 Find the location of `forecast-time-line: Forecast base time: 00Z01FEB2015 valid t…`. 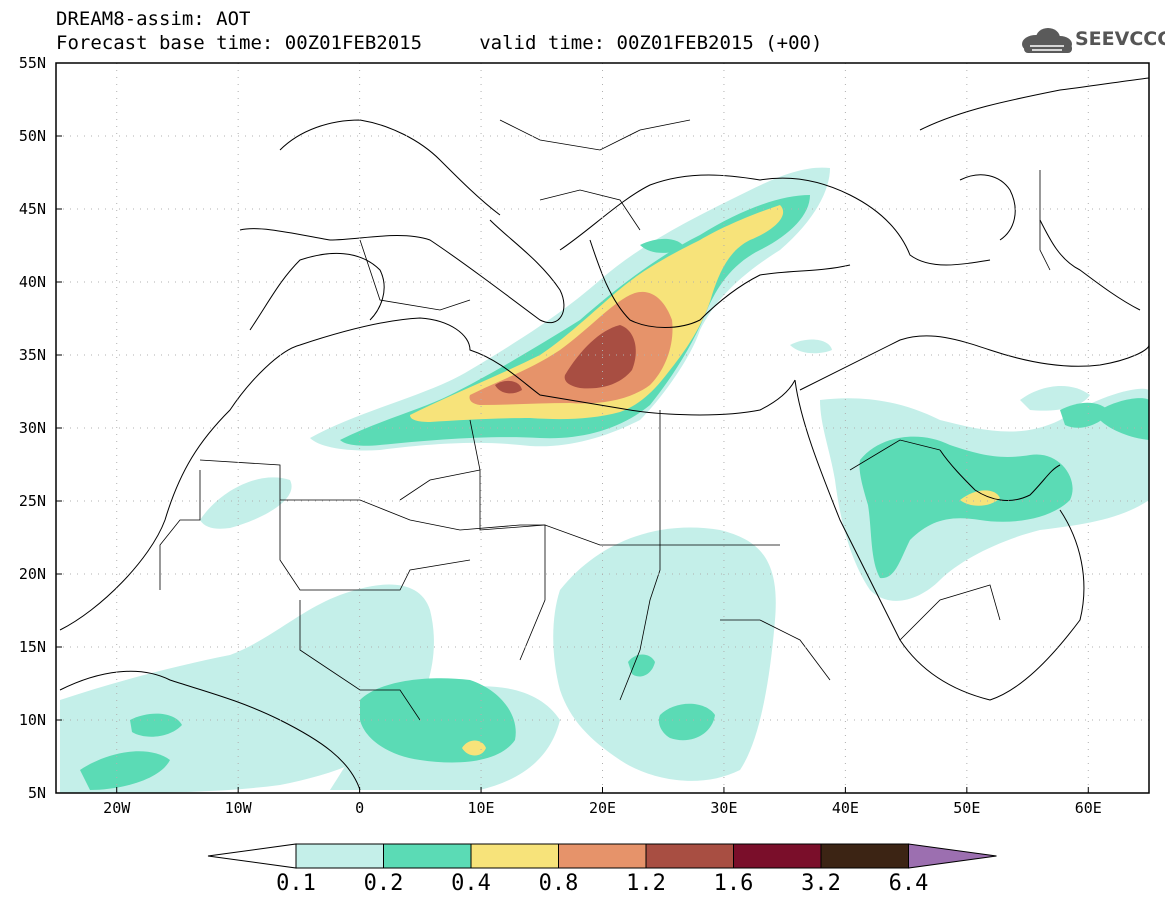

forecast-time-line: Forecast base time: 00Z01FEB2015 valid t… is located at coordinates (439, 43).